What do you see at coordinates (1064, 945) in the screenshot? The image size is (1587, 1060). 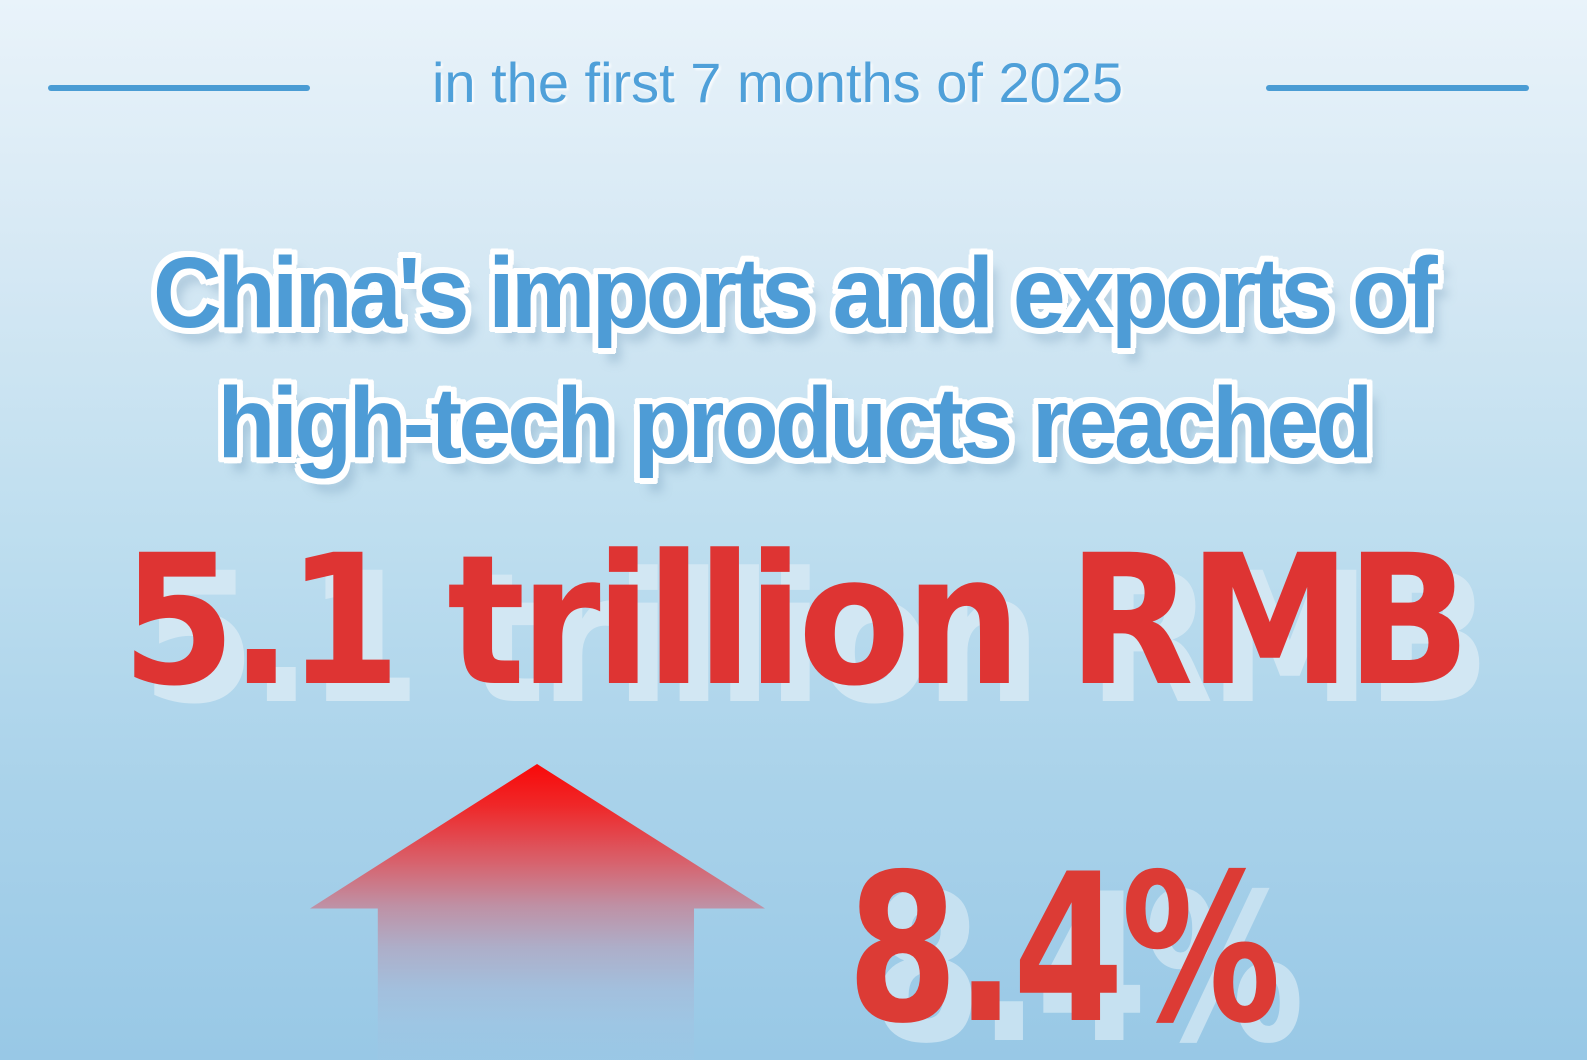 I see `growth-rate-text: 8.4%` at bounding box center [1064, 945].